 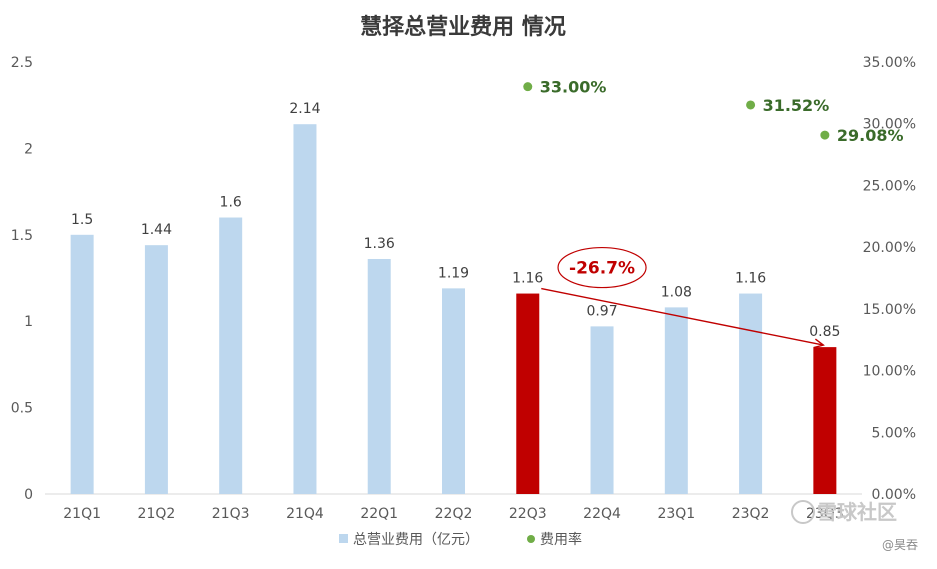 What do you see at coordinates (601, 311) in the screenshot?
I see `bar-value-label: 0.97` at bounding box center [601, 311].